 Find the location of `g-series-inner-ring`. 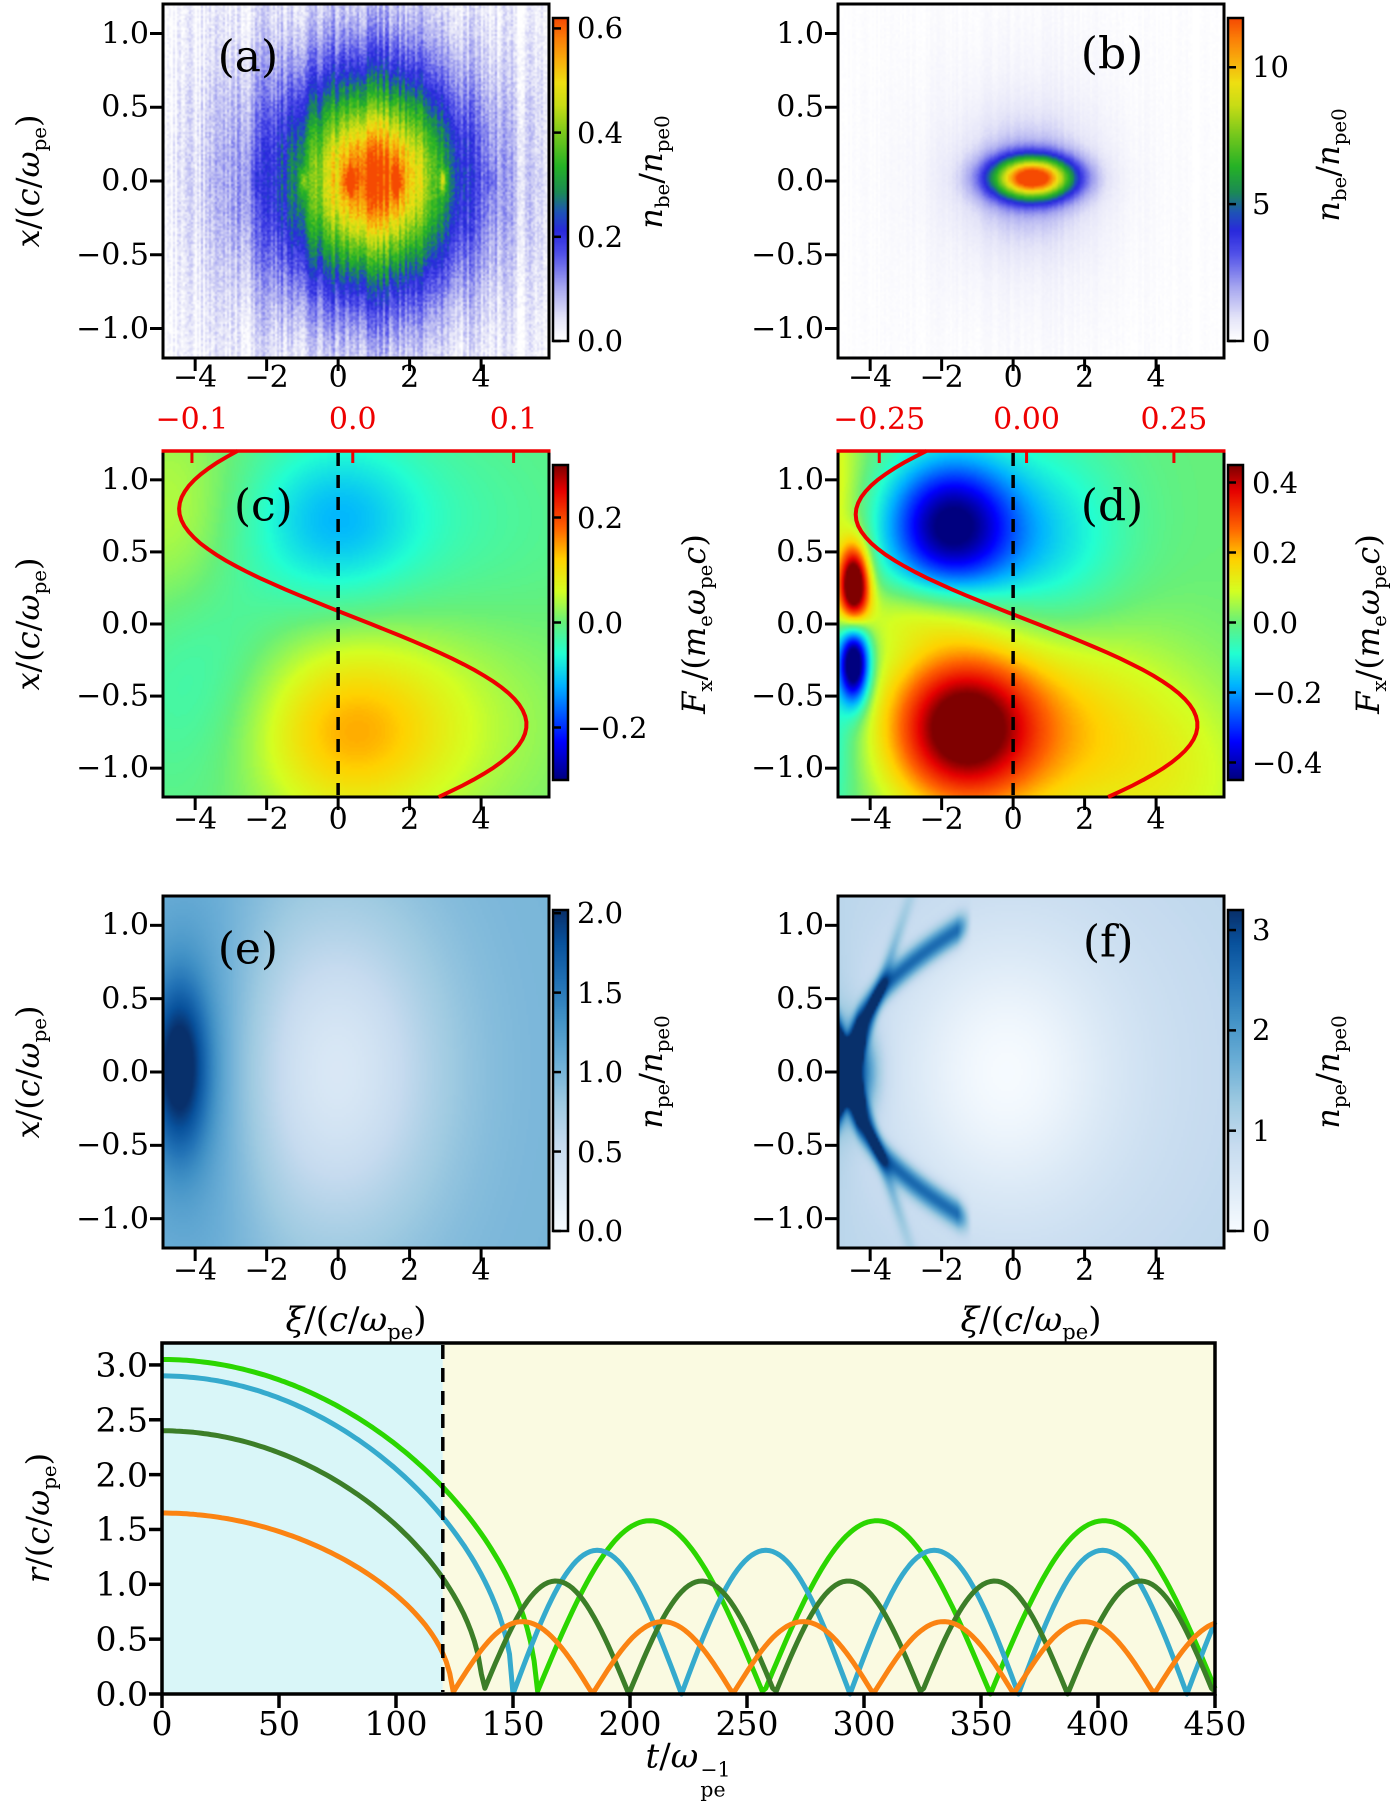

g-series-inner-ring is located at coordinates (689, 1602).